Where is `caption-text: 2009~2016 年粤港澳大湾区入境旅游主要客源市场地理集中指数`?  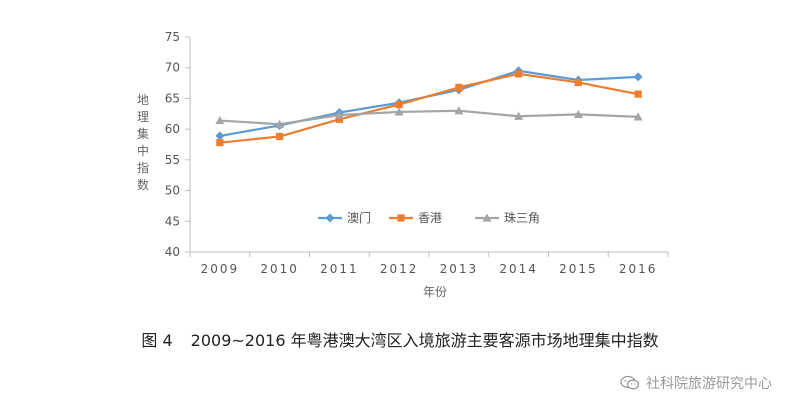 caption-text: 2009~2016 年粤港澳大湾区入境旅游主要客源市场地理集中指数 is located at coordinates (424, 340).